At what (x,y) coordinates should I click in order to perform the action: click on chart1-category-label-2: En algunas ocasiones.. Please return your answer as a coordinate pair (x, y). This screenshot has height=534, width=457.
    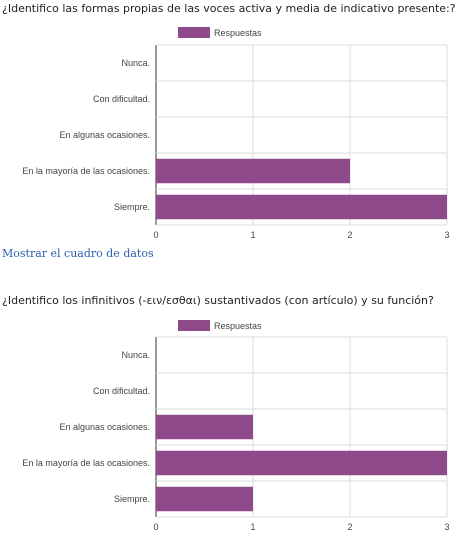
    Looking at the image, I should click on (104, 135).